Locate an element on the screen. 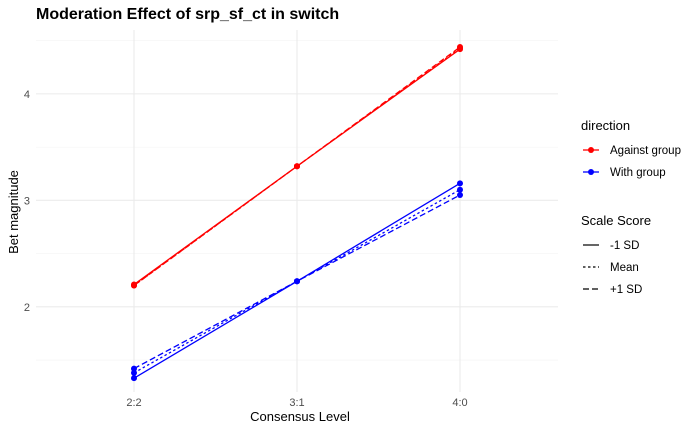 This screenshot has height=432, width=700. x-tick-label: 3:1 is located at coordinates (296, 403).